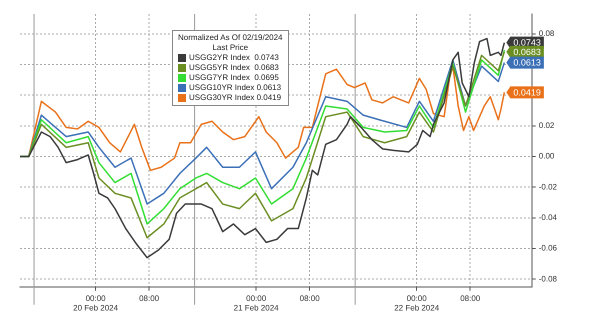 This screenshot has height=330, width=600. What do you see at coordinates (230, 43) in the screenshot?
I see `legend-title: Normalized As Of 02/19/2024 Last Price` at bounding box center [230, 43].